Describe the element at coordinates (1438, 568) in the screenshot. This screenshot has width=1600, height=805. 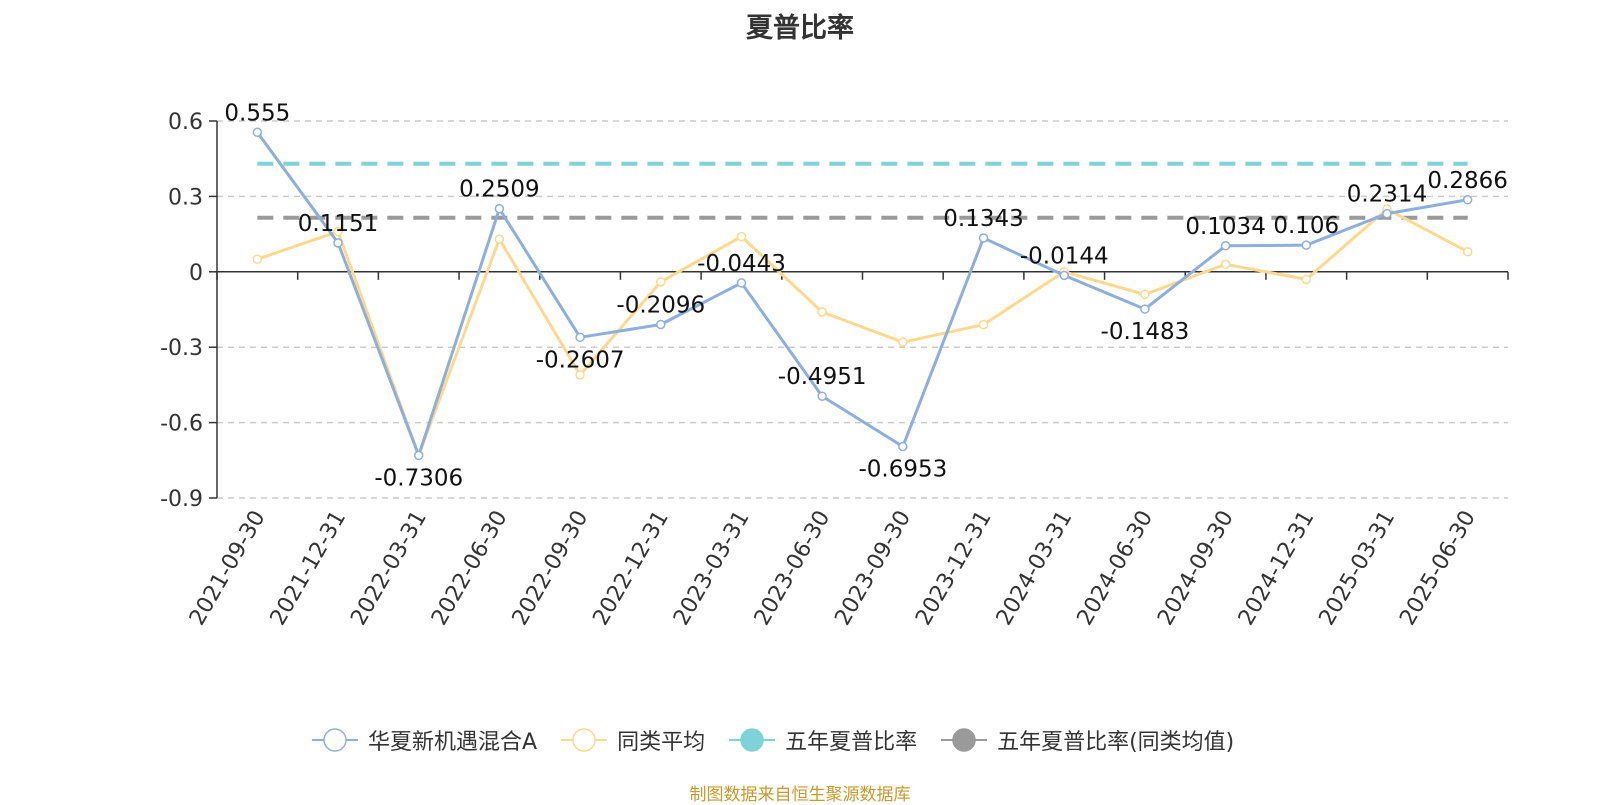
I see `x-tick-label: 2025-06-30` at that location.